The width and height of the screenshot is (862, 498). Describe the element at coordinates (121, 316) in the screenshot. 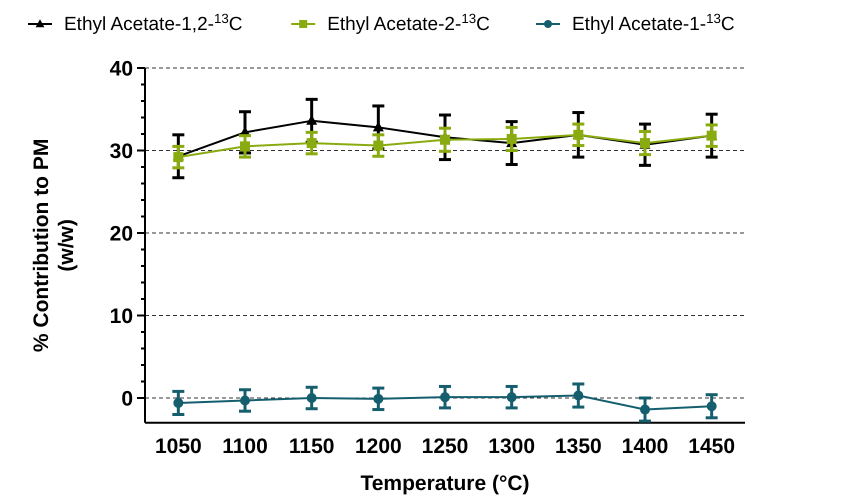

I see `y-tick-label: 10` at that location.